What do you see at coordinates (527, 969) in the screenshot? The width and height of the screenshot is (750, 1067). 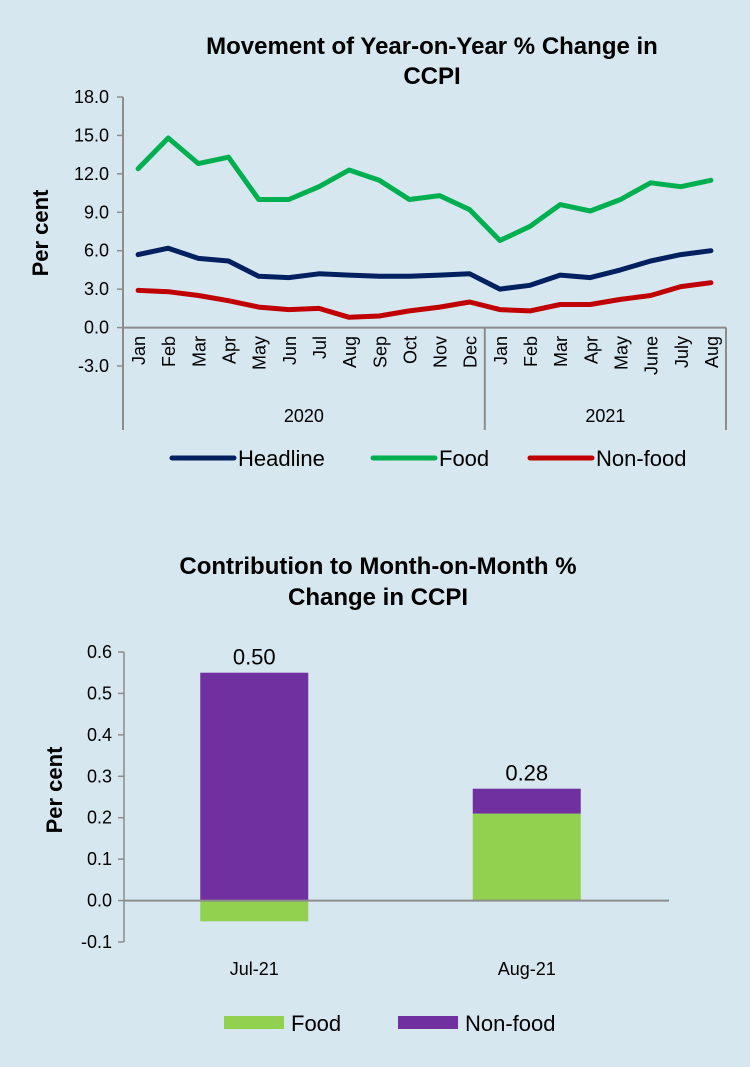 I see `x-tick-label: Aug-21` at bounding box center [527, 969].